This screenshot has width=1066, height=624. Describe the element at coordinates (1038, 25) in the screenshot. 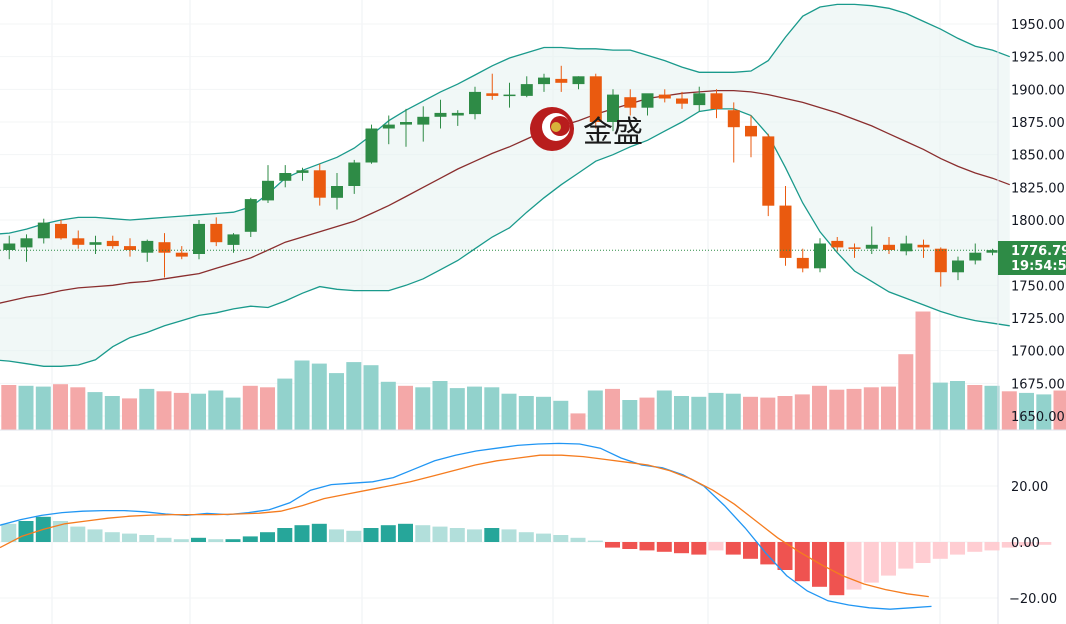

I see `price-tick-label: 1950.00` at that location.